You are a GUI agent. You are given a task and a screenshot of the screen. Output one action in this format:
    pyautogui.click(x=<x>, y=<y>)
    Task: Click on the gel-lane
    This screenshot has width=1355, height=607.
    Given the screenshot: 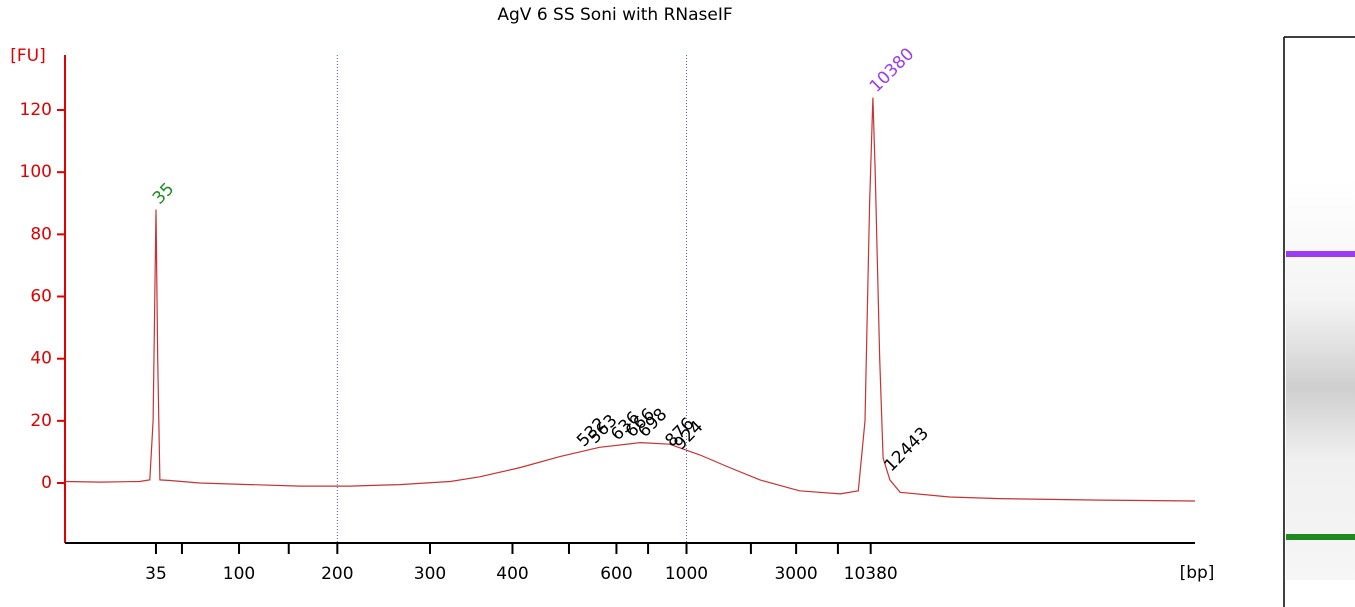 What is the action you would take?
    pyautogui.click(x=1319, y=321)
    